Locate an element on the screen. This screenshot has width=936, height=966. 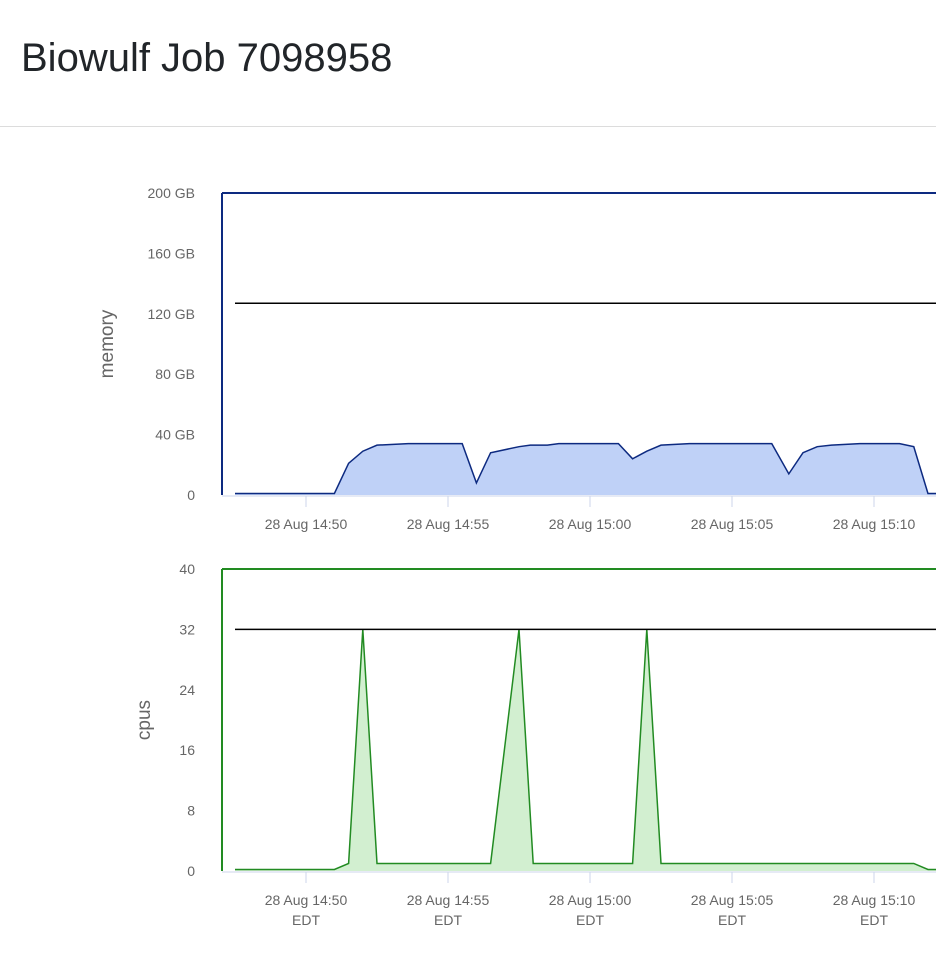
cpus-x-tick-label: 28 Aug 14:55 is located at coordinates (448, 900).